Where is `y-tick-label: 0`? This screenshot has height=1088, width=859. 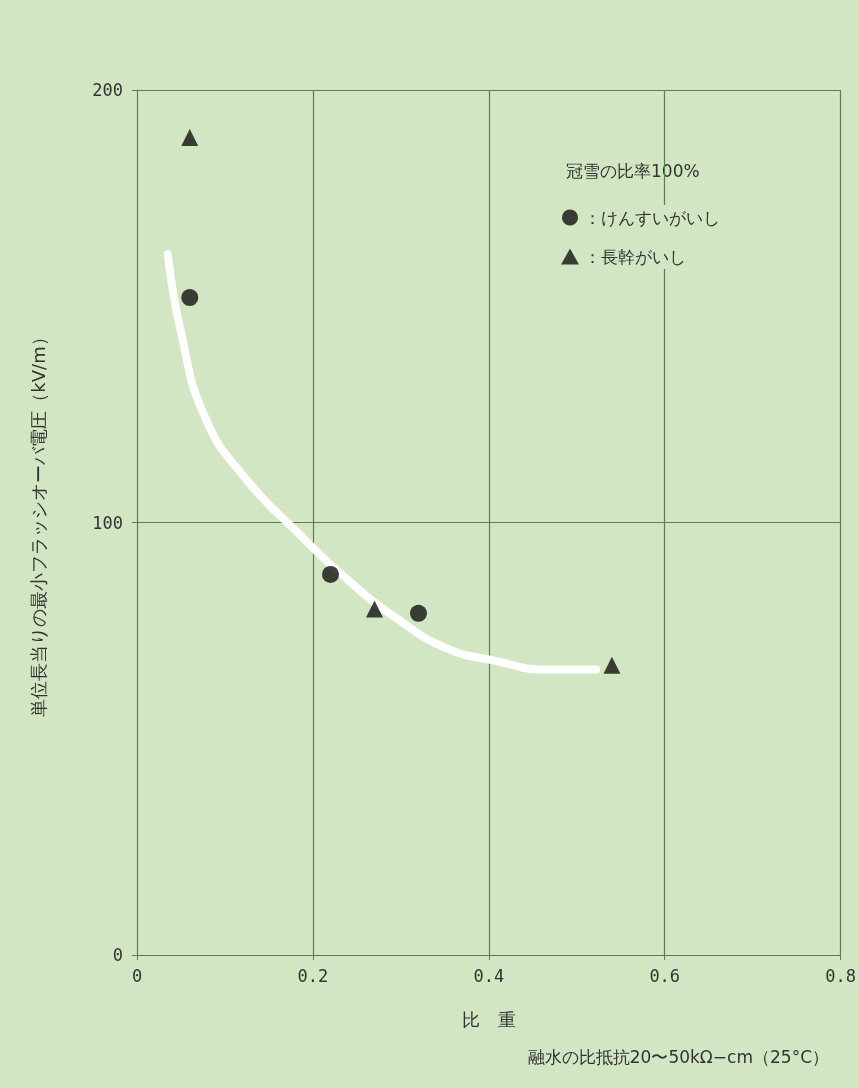
y-tick-label: 0 is located at coordinates (117, 955).